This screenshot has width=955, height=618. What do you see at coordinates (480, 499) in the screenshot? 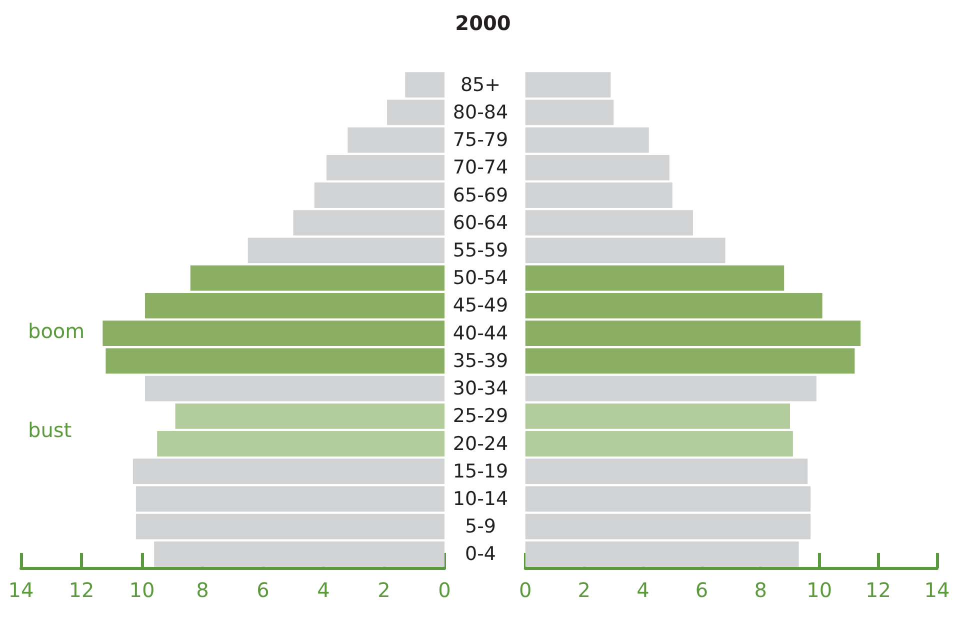
I see `y-tick-label: 10-14` at bounding box center [480, 499].